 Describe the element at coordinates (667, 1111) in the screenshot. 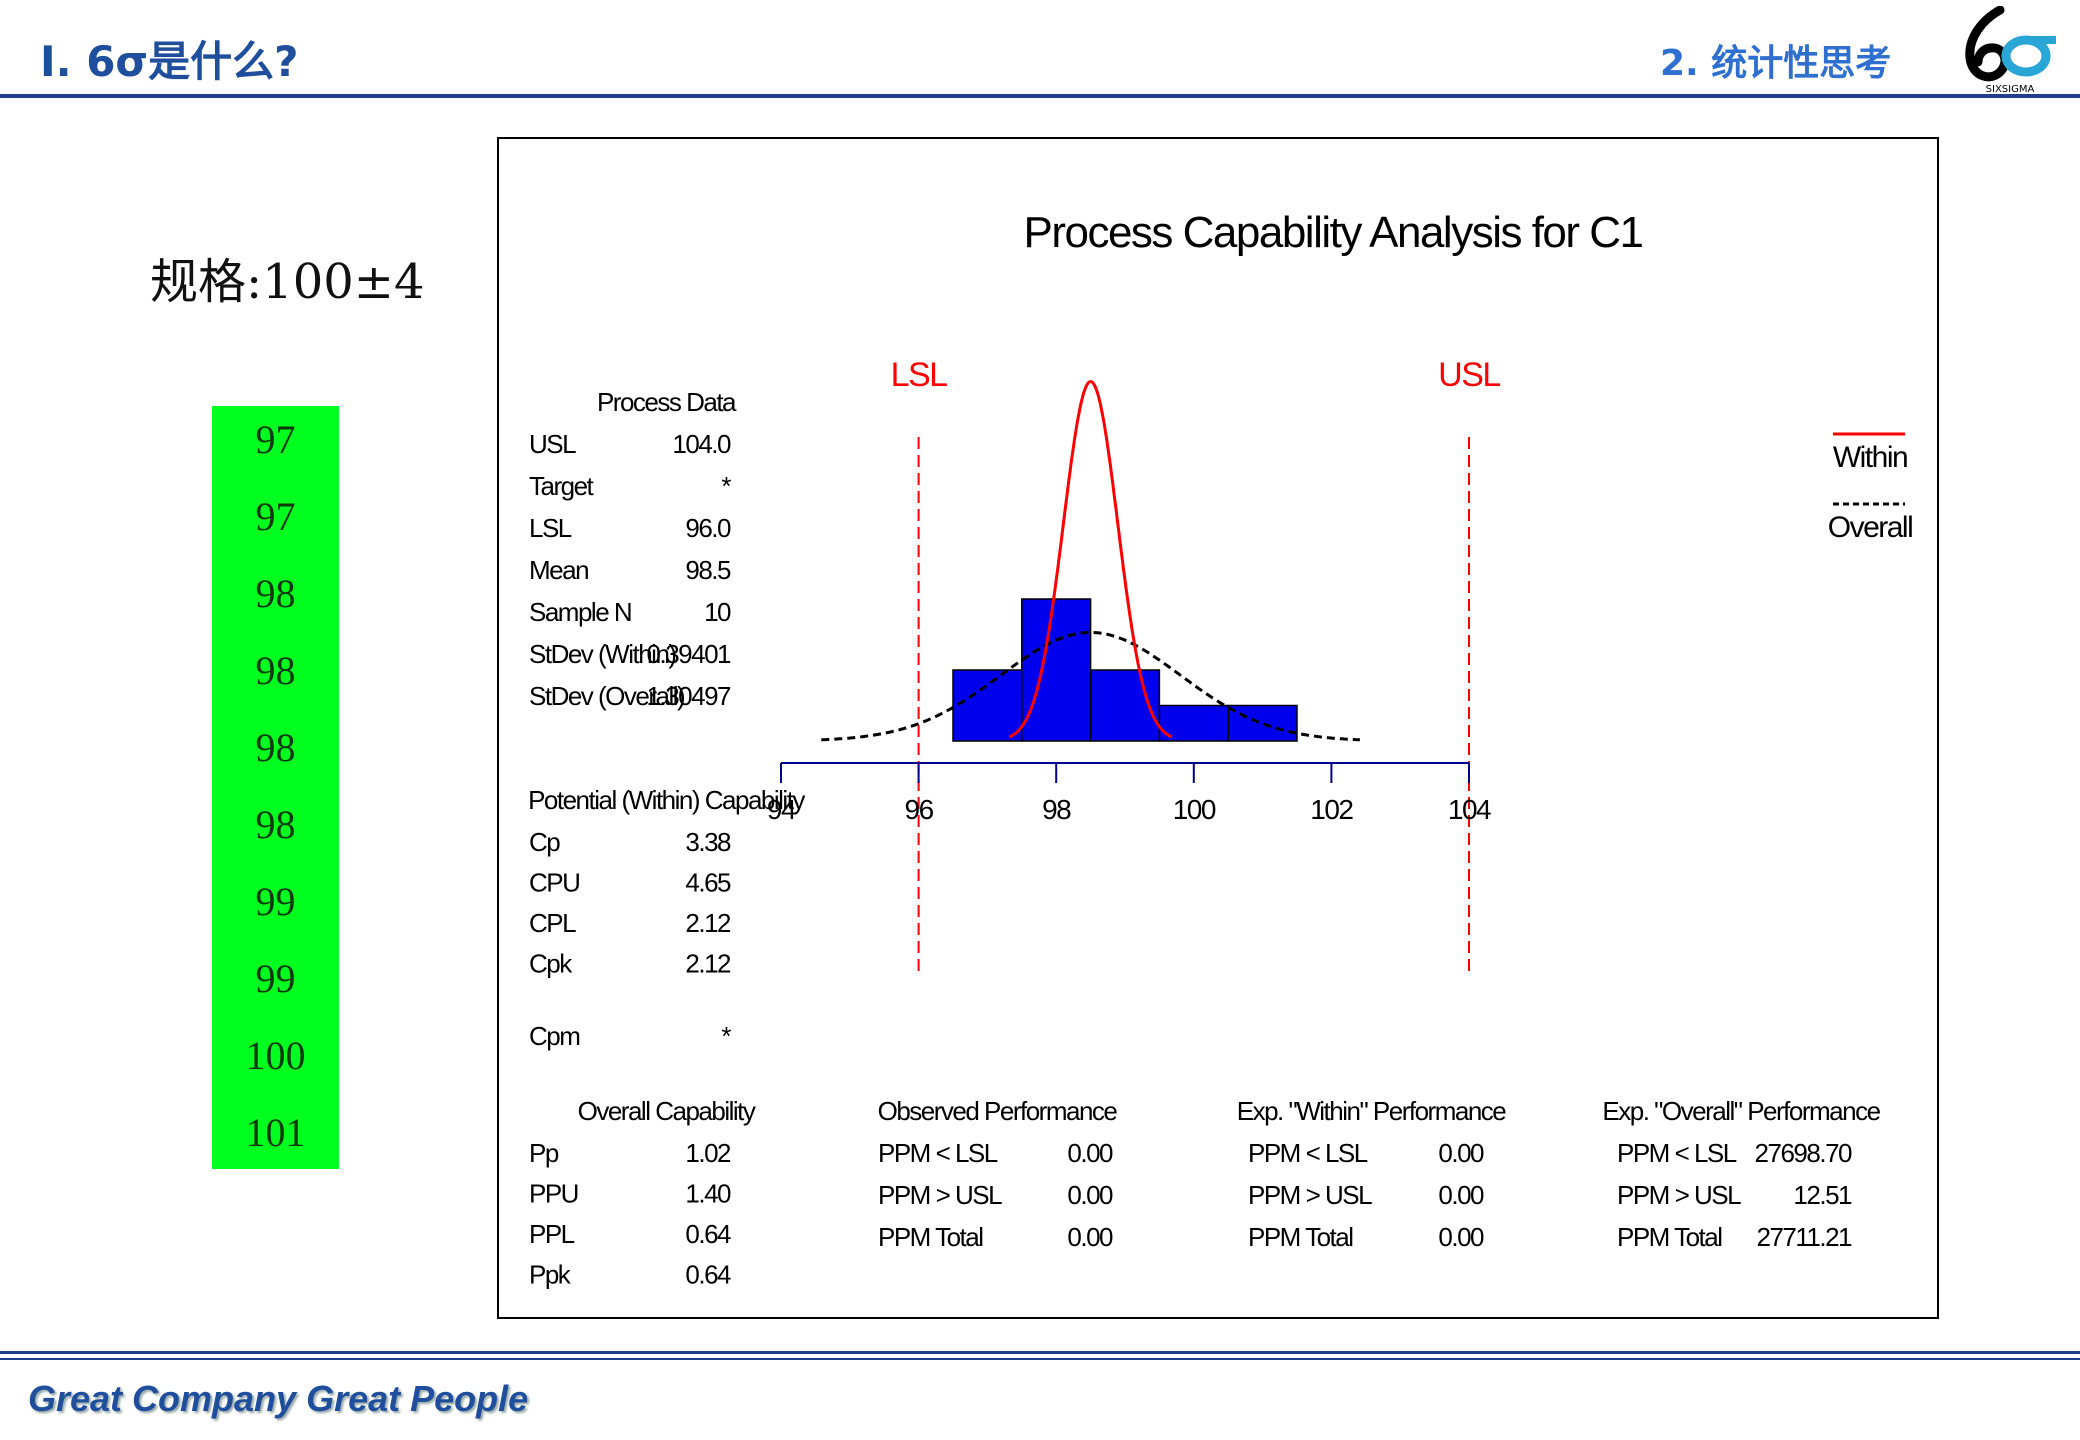

I see `overall-capability-heading: Overall Capability` at that location.